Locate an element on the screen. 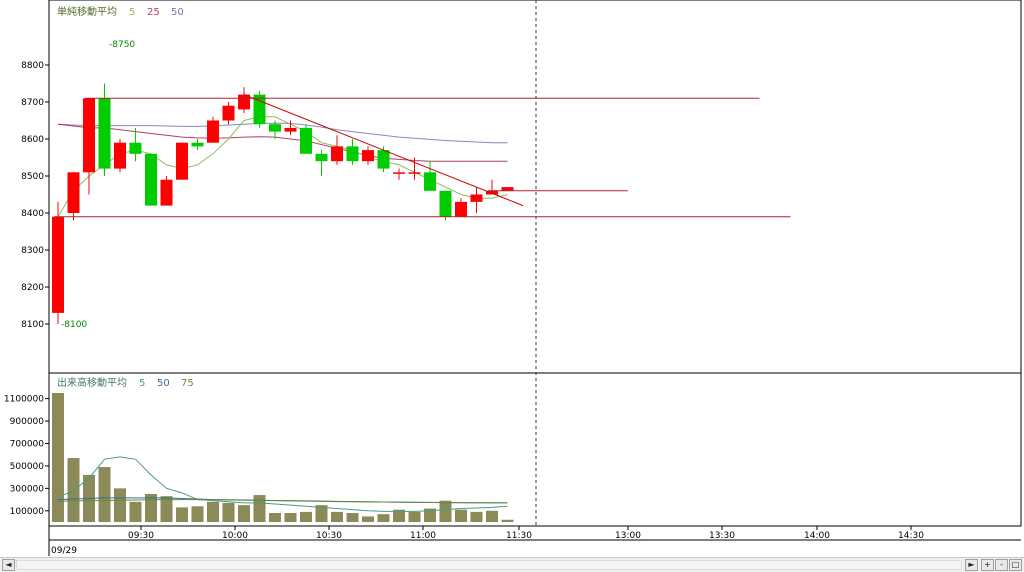 This screenshot has height=572, width=1024. time-tick-label: 14:30 is located at coordinates (911, 536).